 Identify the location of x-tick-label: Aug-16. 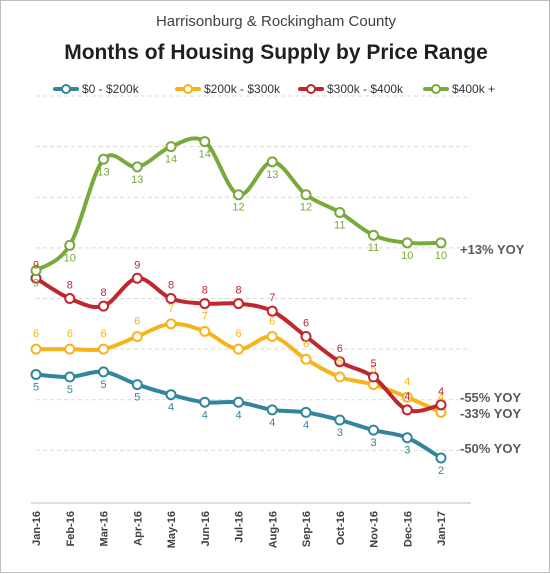
(273, 529).